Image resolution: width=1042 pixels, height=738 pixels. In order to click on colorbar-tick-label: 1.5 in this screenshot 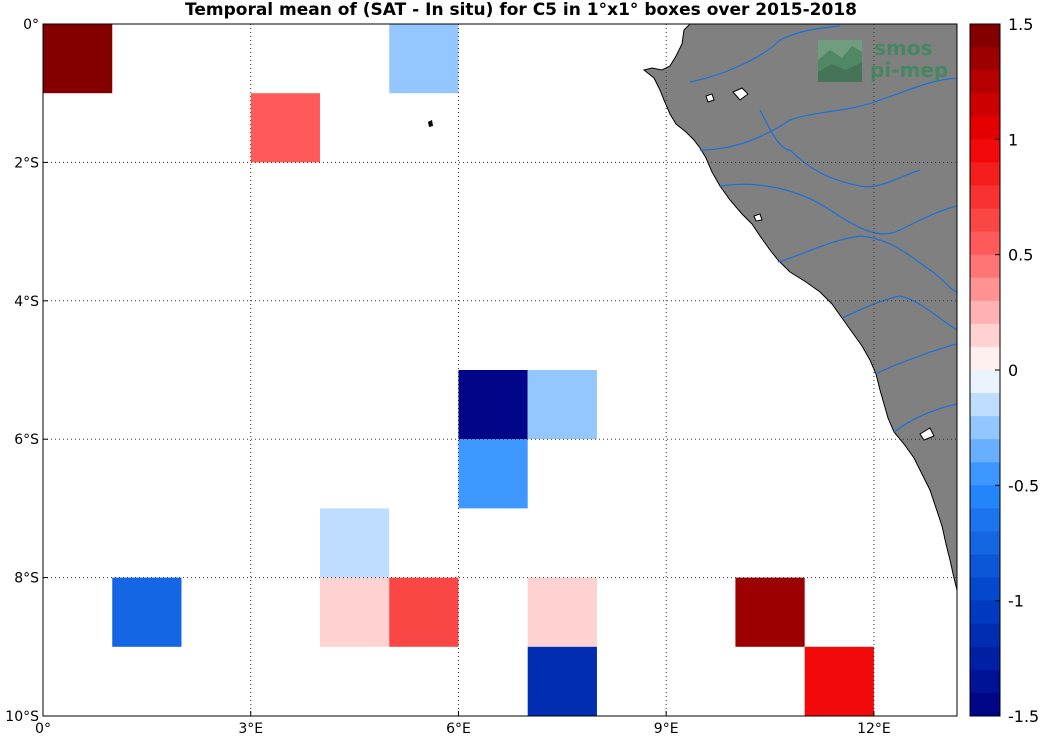, I will do `click(1020, 24)`.